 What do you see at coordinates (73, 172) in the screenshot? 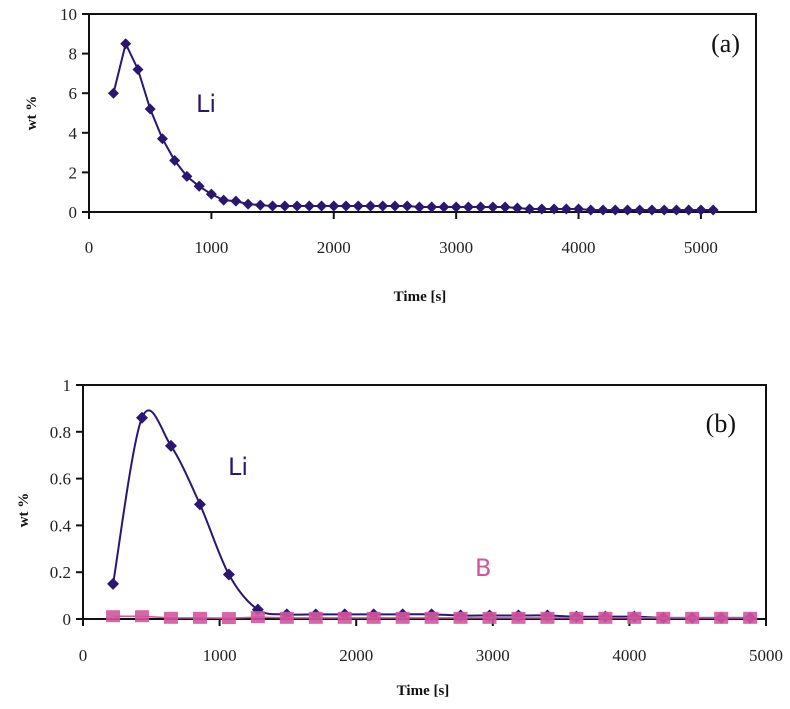
I see `y-tick-label: 2` at bounding box center [73, 172].